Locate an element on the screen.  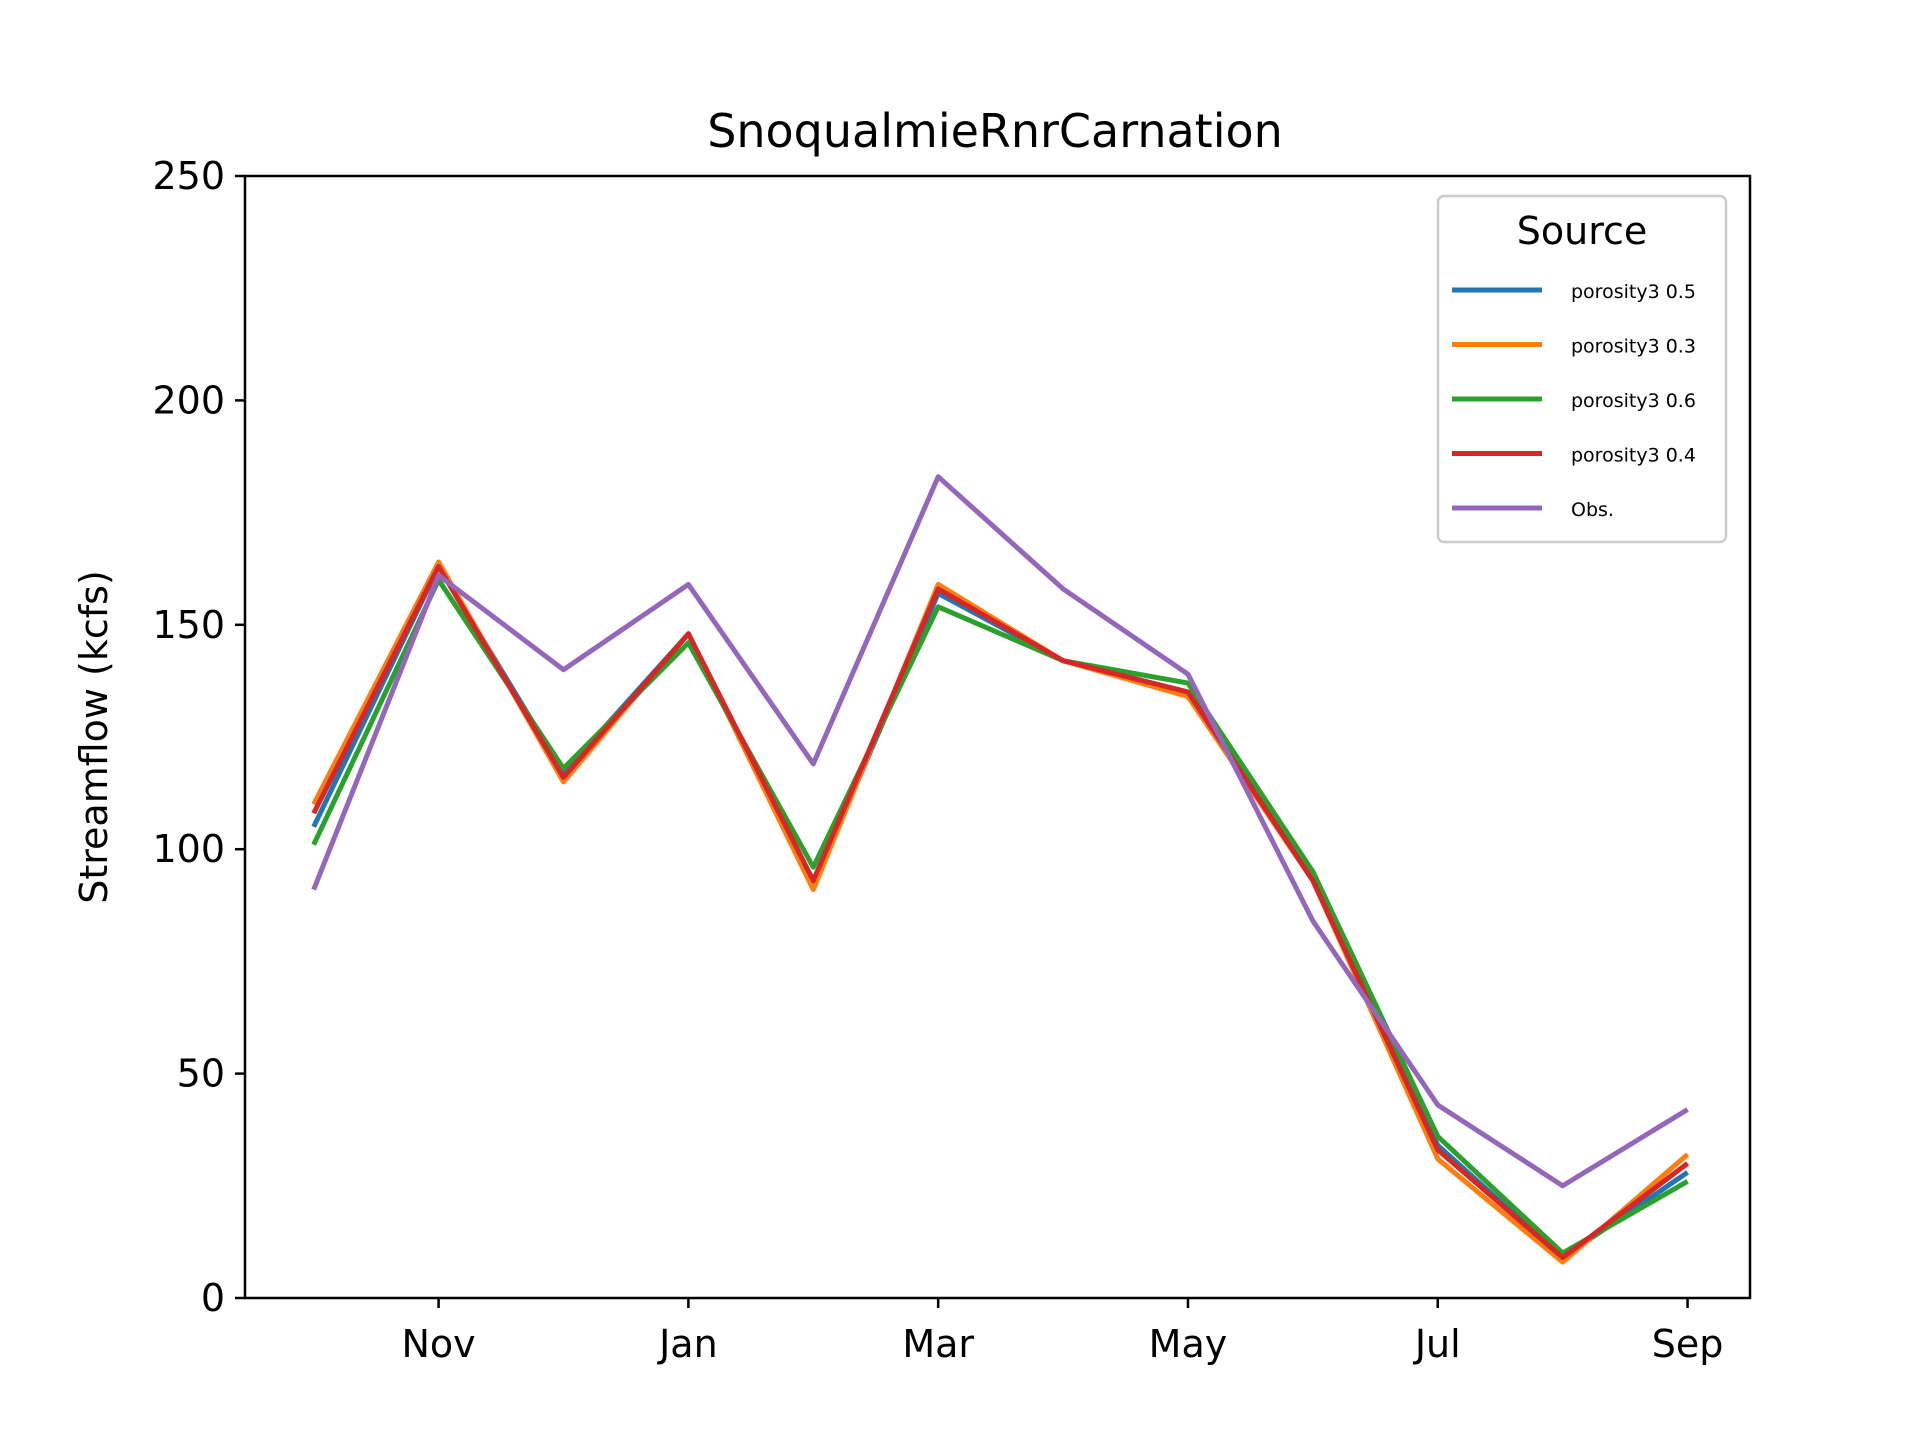
legend-label: porosity3 0.3 is located at coordinates (1633, 347).